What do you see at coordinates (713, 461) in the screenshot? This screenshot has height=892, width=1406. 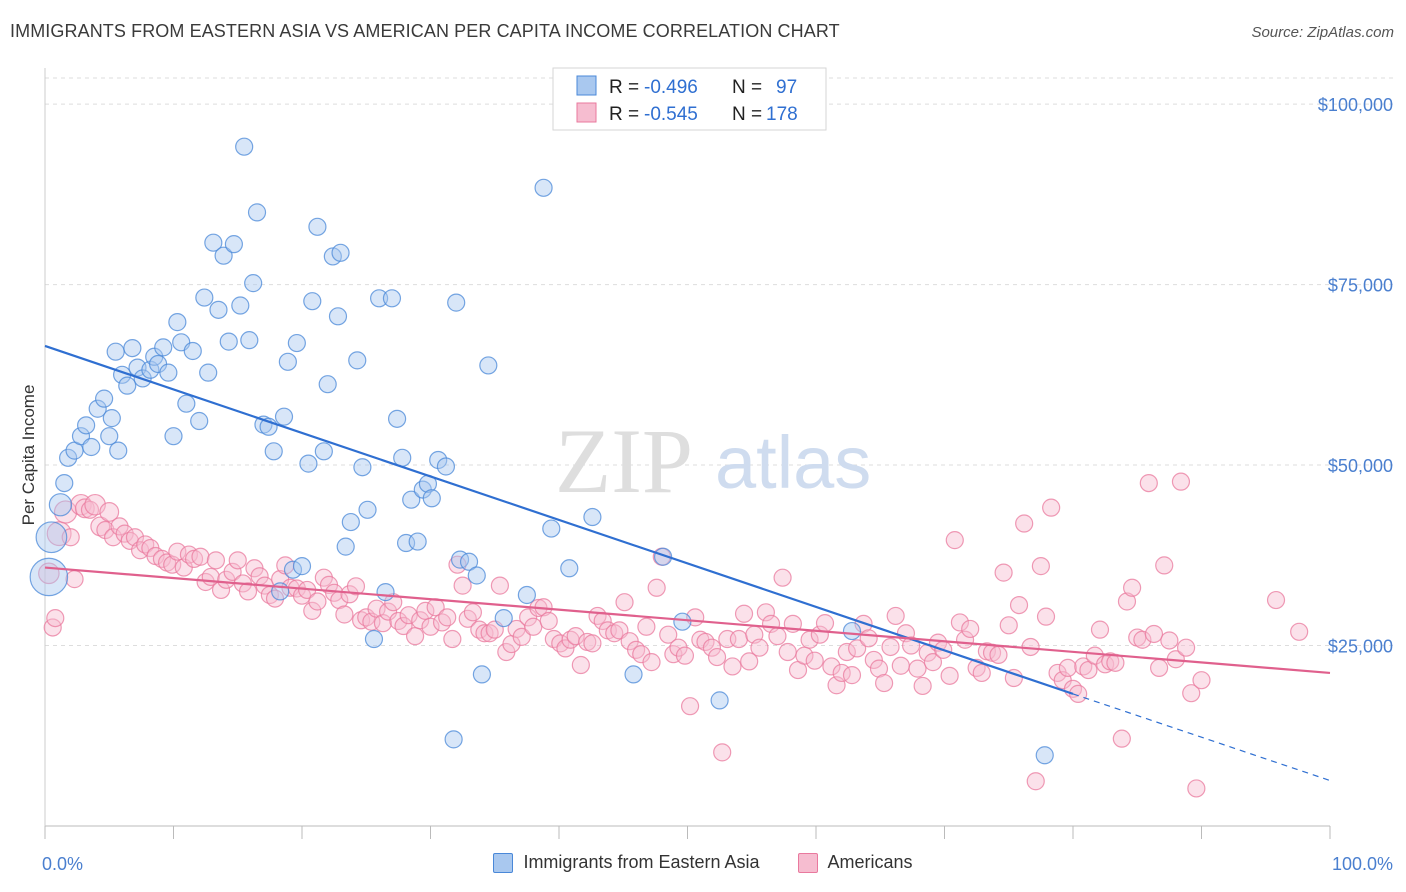 I see `zipatlas-watermark: ZIP atlas` at bounding box center [713, 461].